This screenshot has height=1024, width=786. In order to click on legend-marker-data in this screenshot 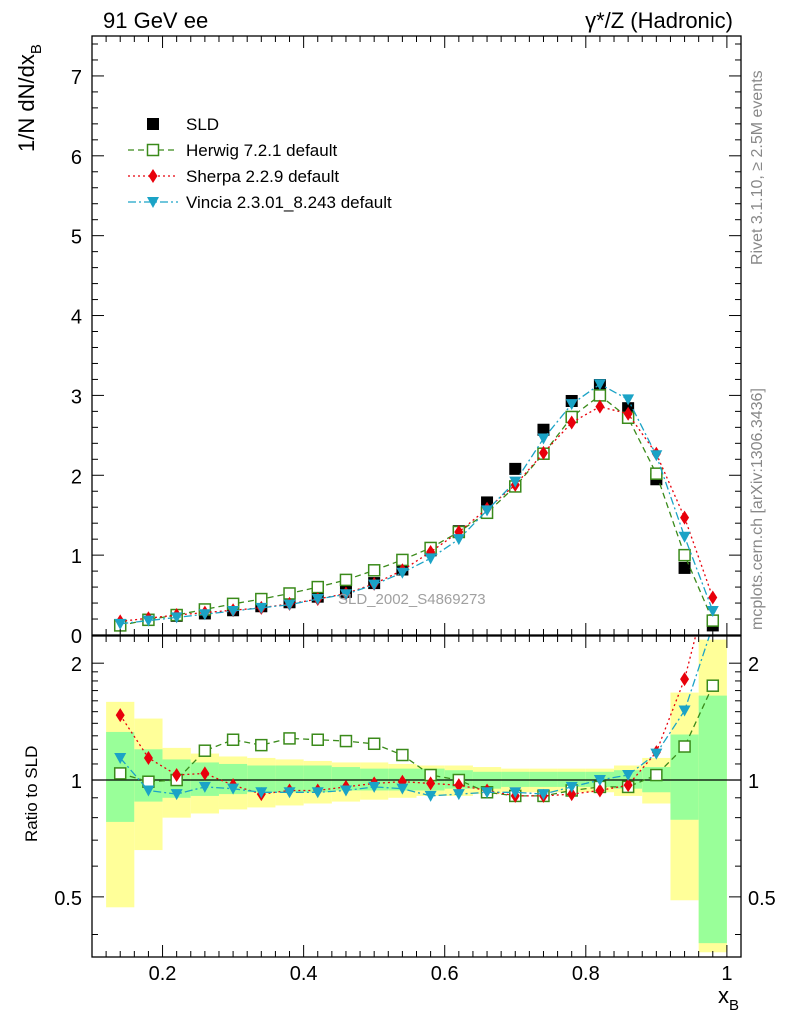, I will do `click(153, 124)`.